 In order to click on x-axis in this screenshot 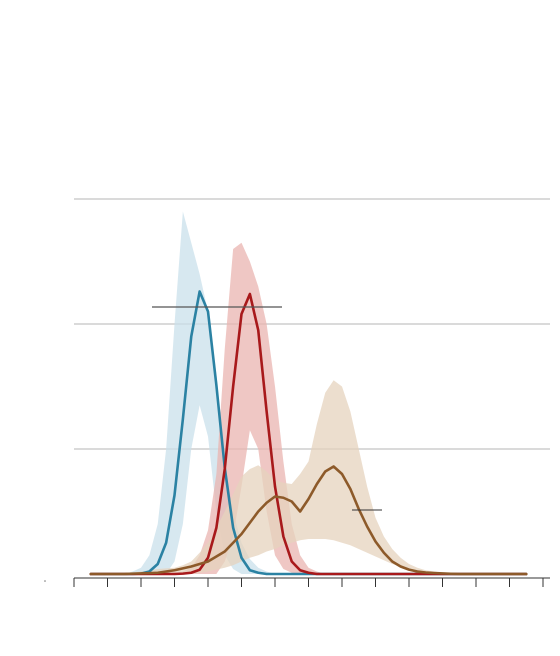, I will do `click(311, 582)`.